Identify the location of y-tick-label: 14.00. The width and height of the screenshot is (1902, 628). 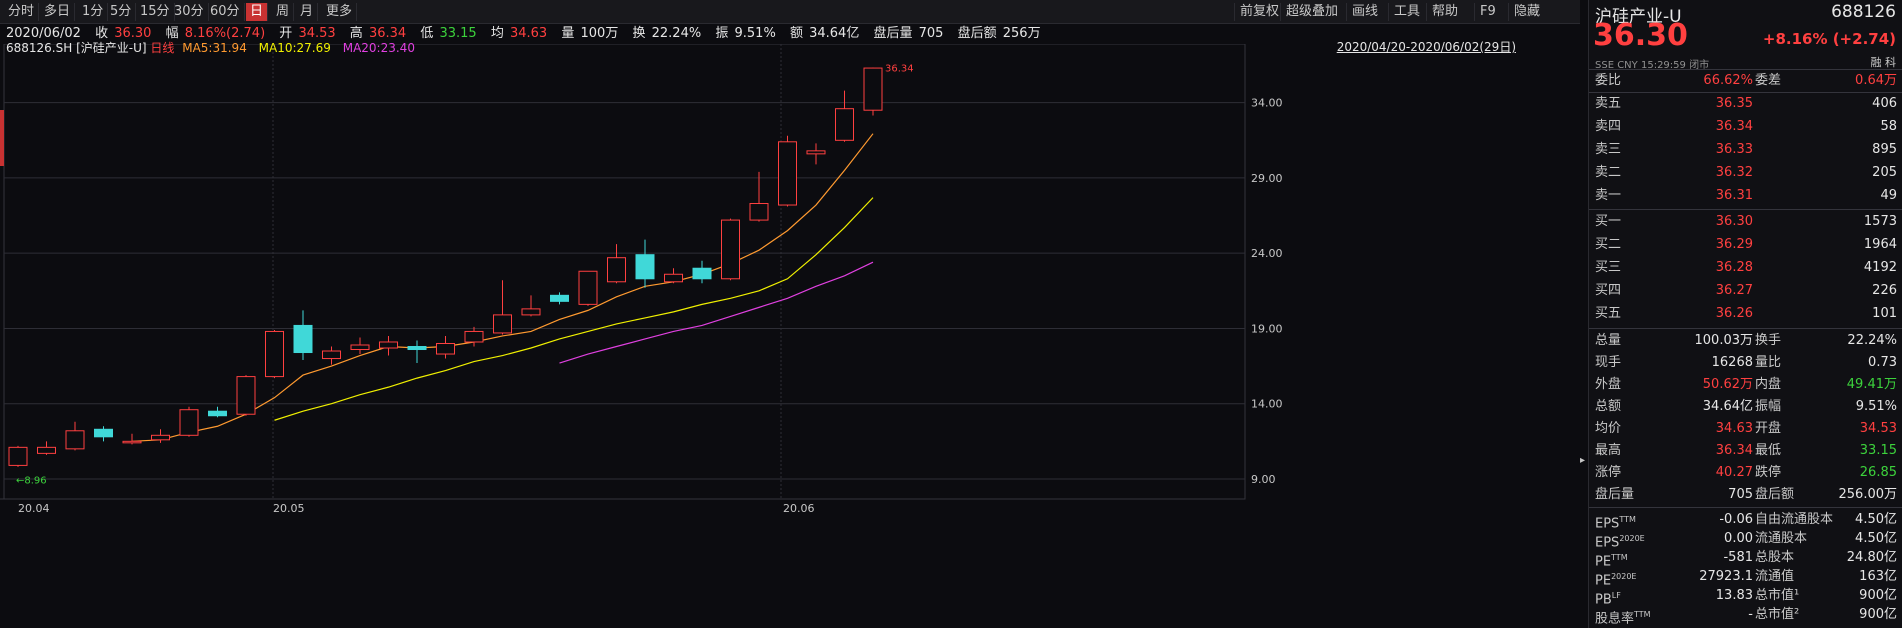
(1267, 404).